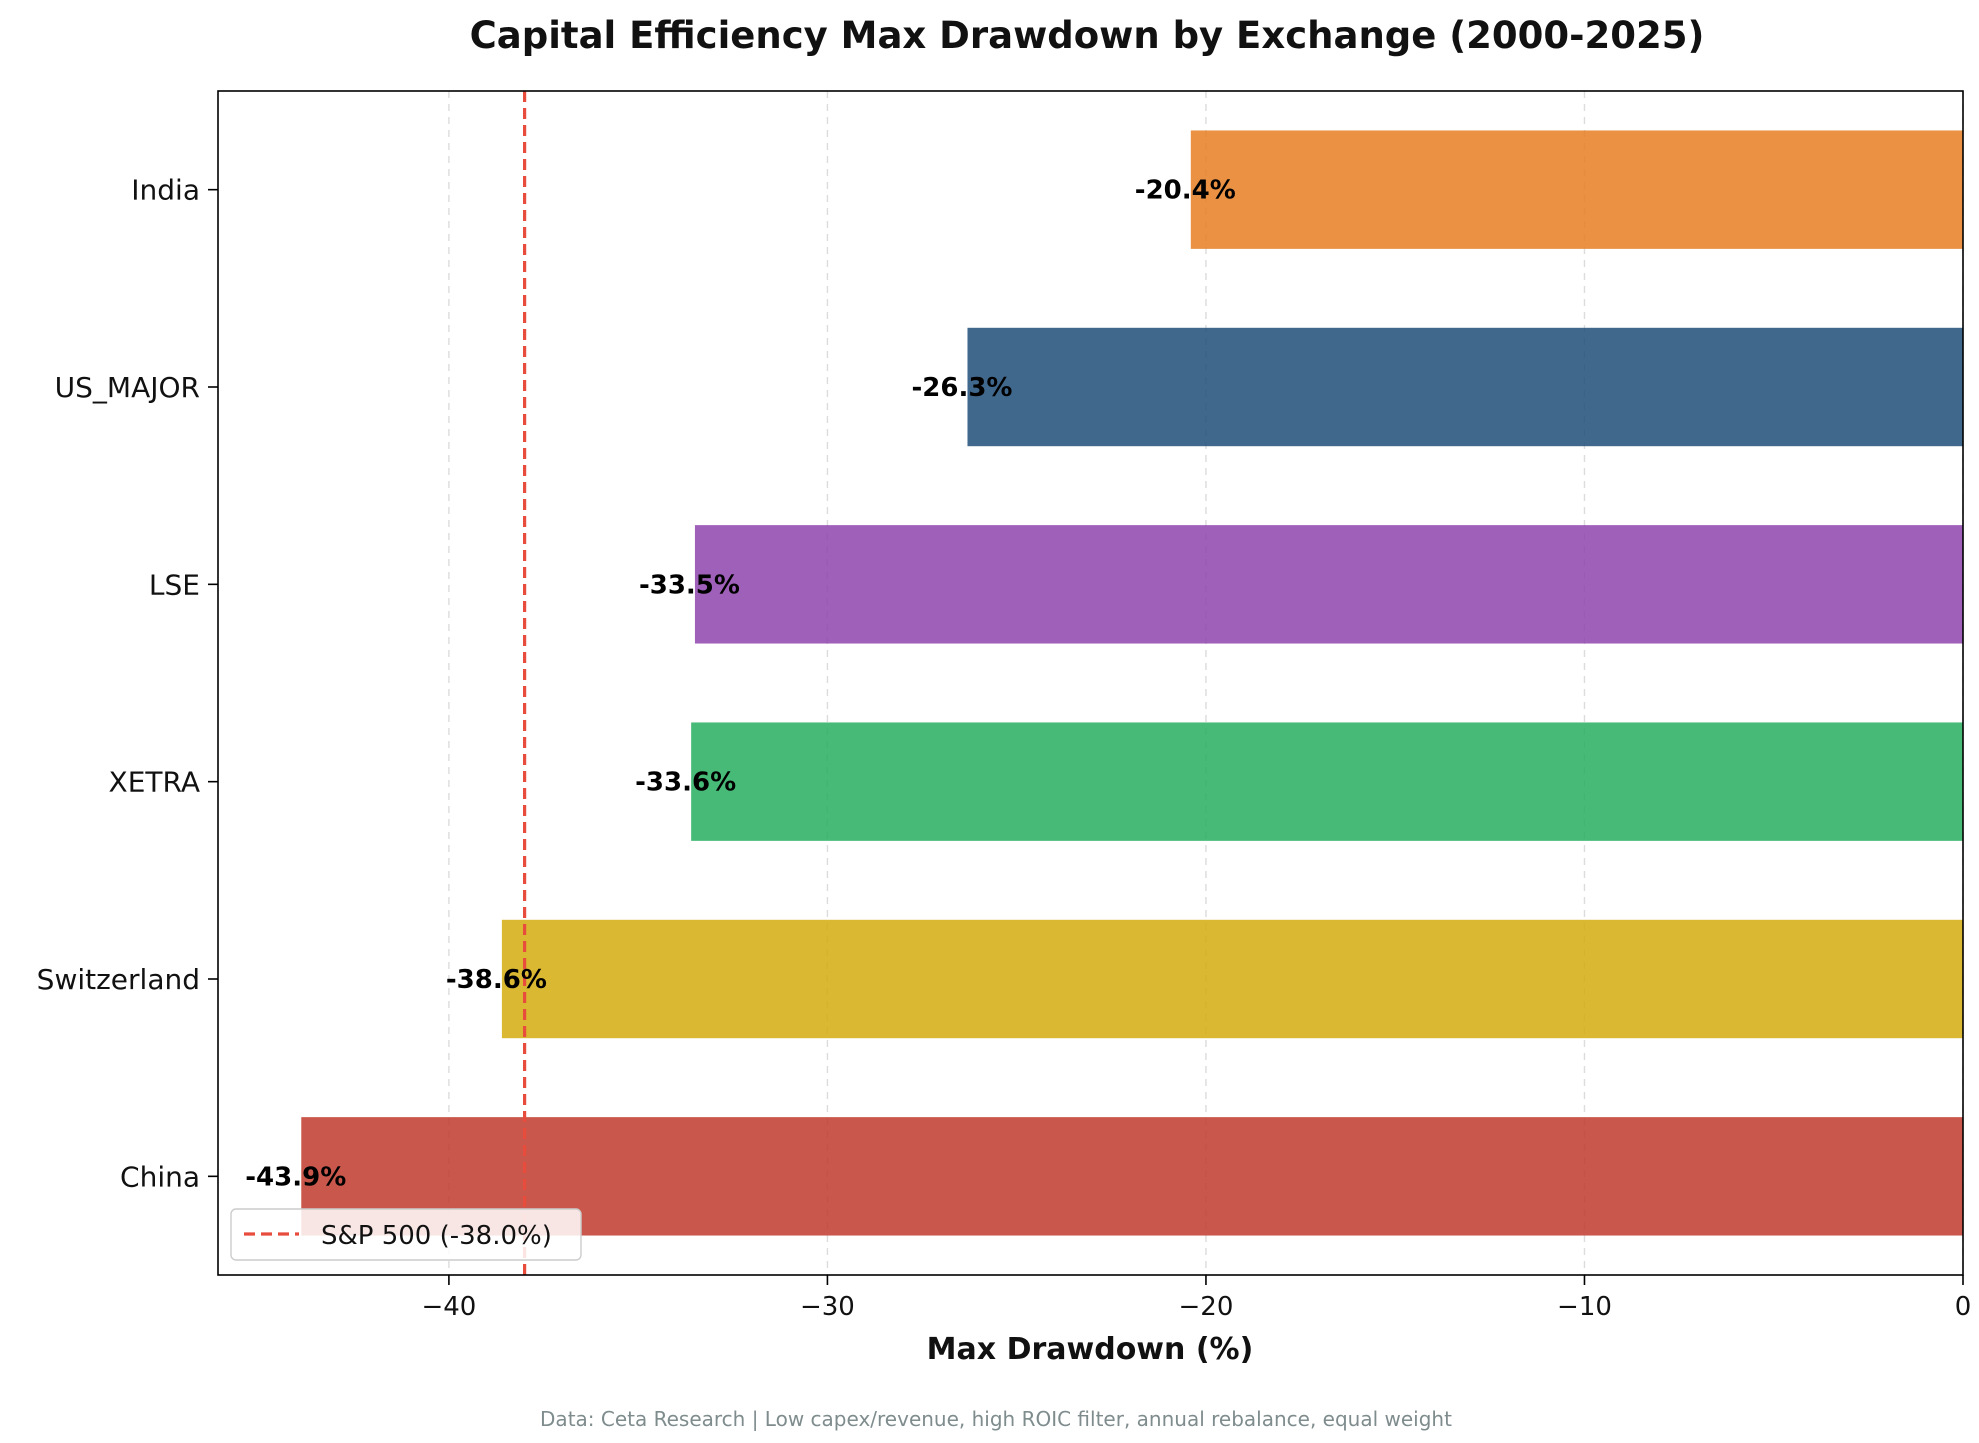 This screenshot has height=1443, width=1979. What do you see at coordinates (1963, 1307) in the screenshot?
I see `x-tick-label: 0` at bounding box center [1963, 1307].